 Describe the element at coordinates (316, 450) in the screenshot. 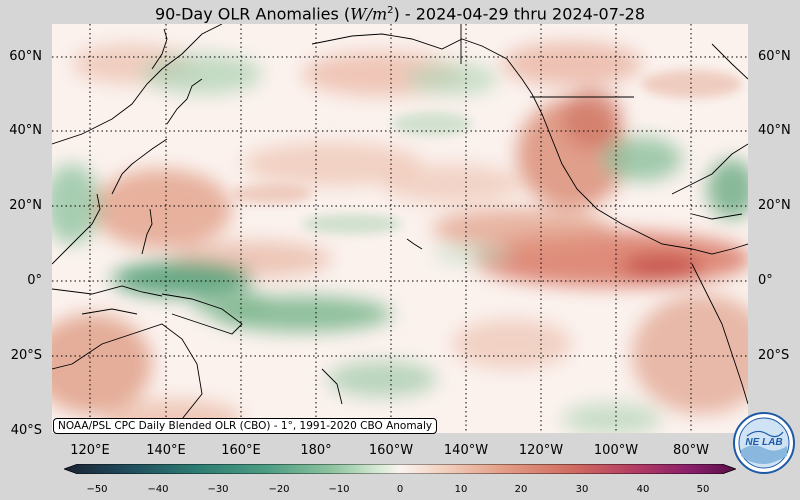

I see `lon-label: 180°` at that location.